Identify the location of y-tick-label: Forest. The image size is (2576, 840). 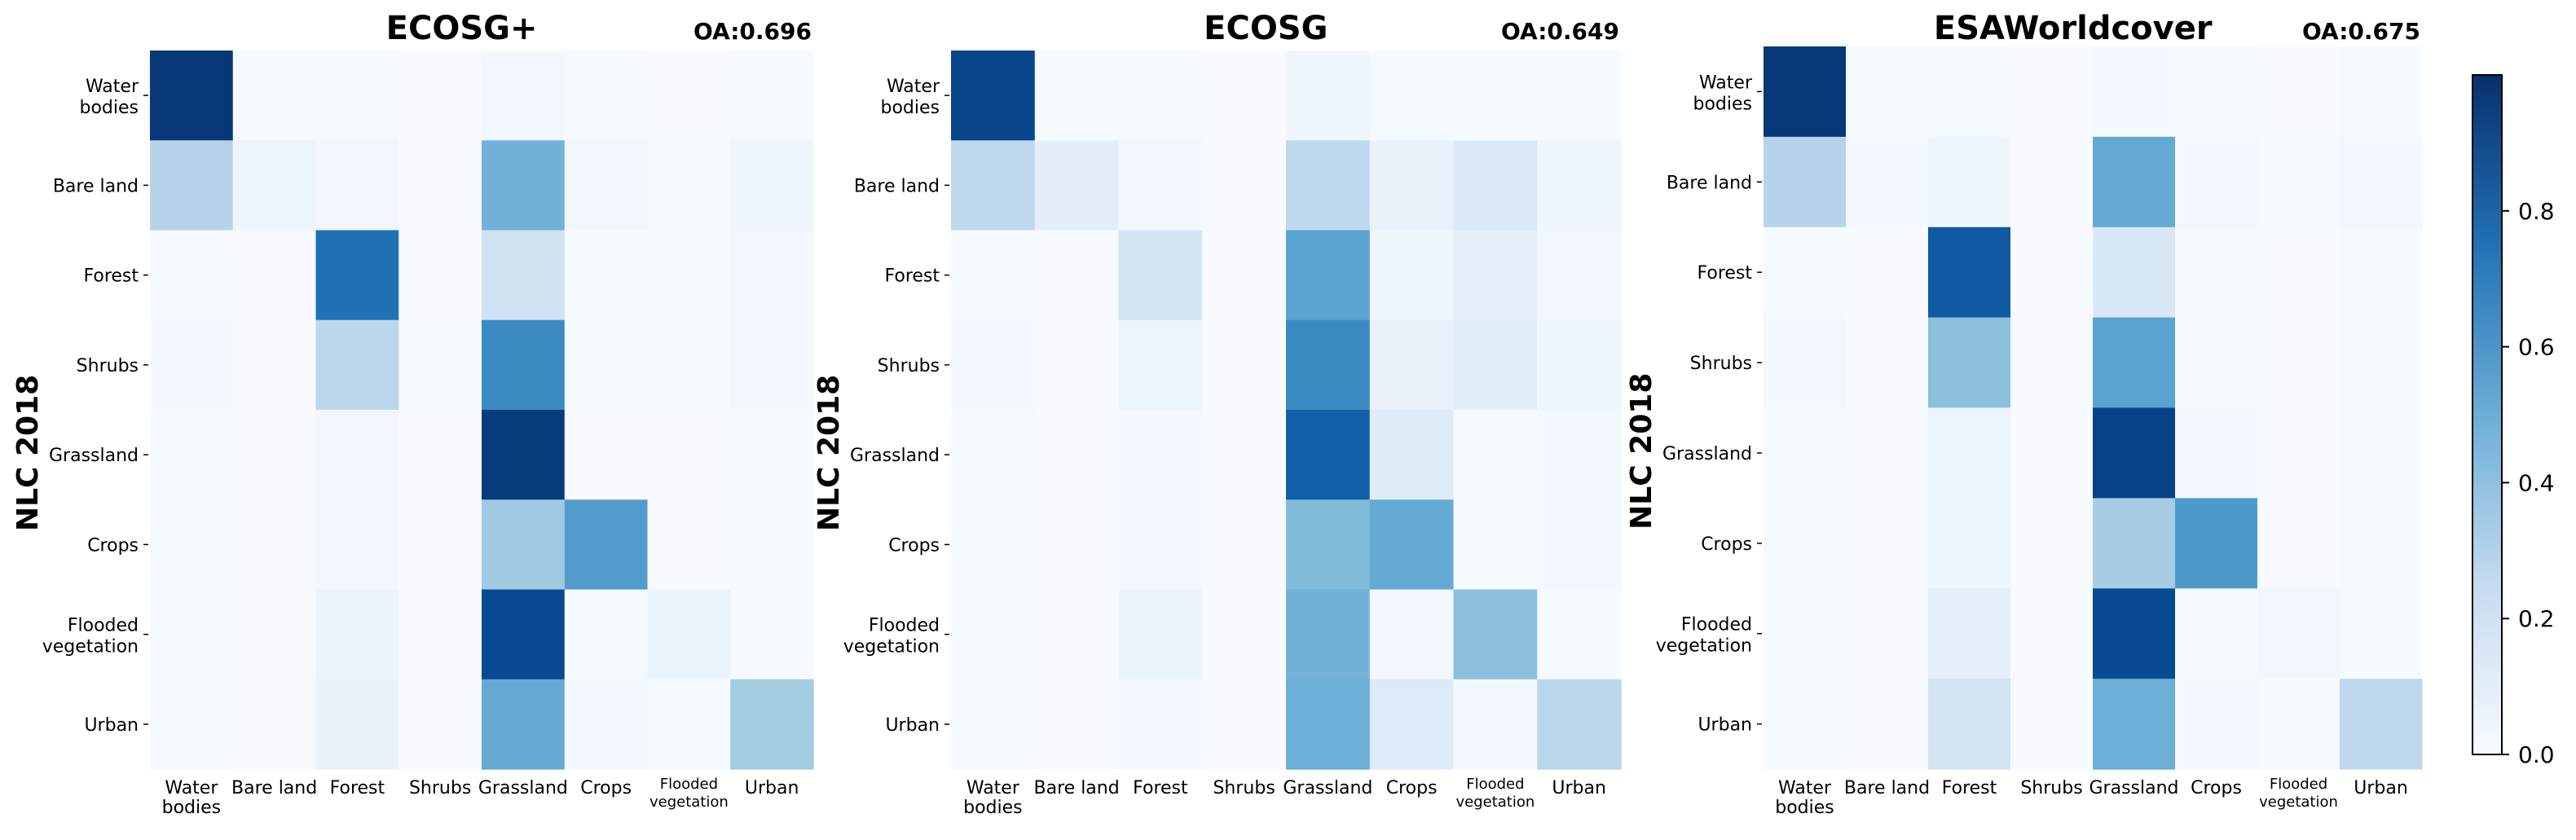
(111, 276).